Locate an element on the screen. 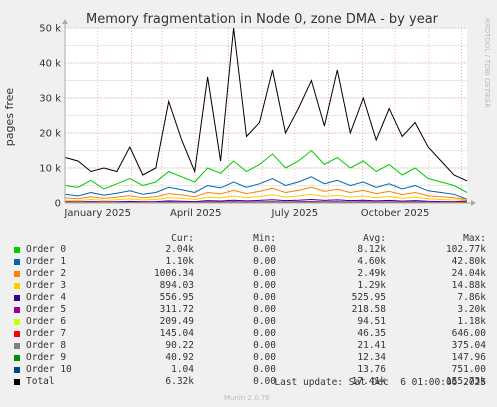  last-update: Last update: Sat Dec 6 01:00:06 2025 is located at coordinates (380, 382).